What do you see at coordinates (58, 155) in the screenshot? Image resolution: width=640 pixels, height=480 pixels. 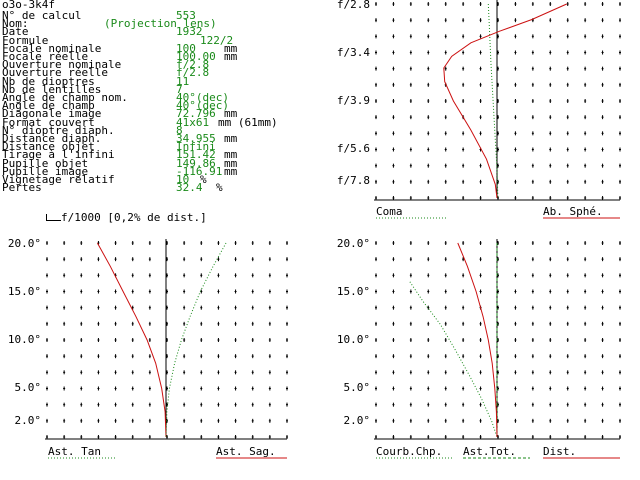 I see `spec-label: Tirage à l'infini` at bounding box center [58, 155].